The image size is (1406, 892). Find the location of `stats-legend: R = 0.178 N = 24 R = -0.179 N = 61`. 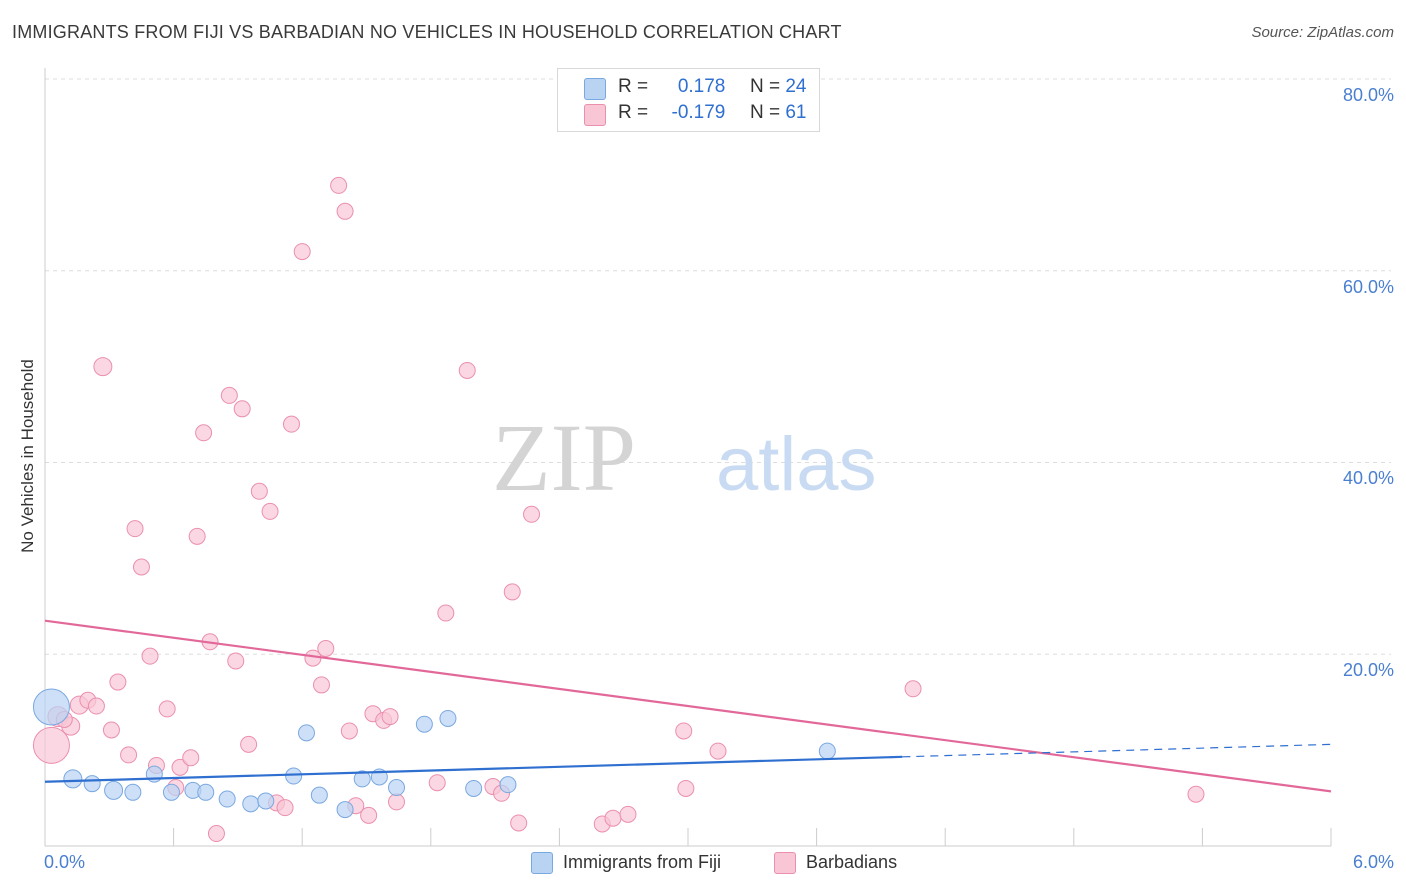

stats-legend: R = 0.178 N = 24 R = -0.179 N = 61 is located at coordinates (688, 100).